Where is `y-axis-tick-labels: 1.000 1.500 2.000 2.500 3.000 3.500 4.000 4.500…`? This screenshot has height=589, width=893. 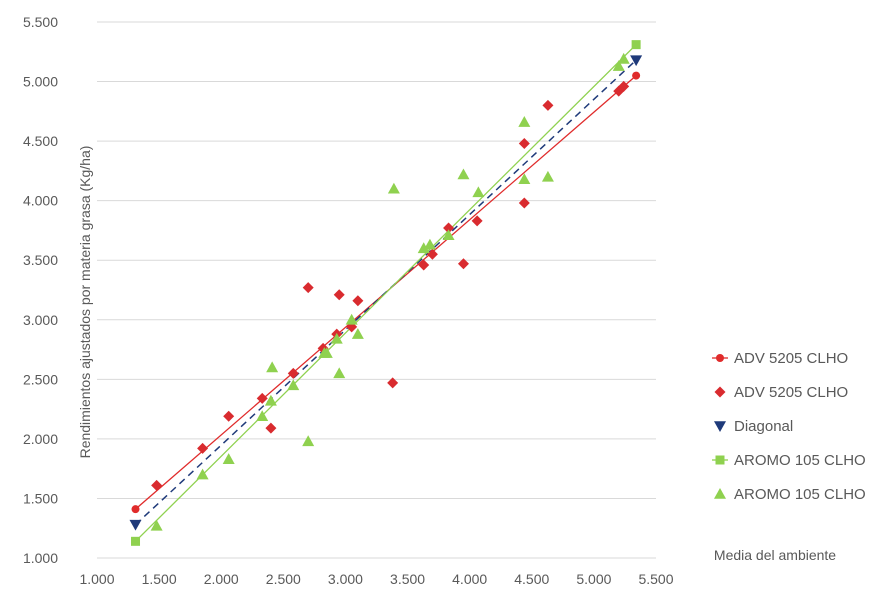
y-axis-tick-labels: 1.000 1.500 2.000 2.500 3.000 3.500 4.000 4.500… is located at coordinates (40, 290).